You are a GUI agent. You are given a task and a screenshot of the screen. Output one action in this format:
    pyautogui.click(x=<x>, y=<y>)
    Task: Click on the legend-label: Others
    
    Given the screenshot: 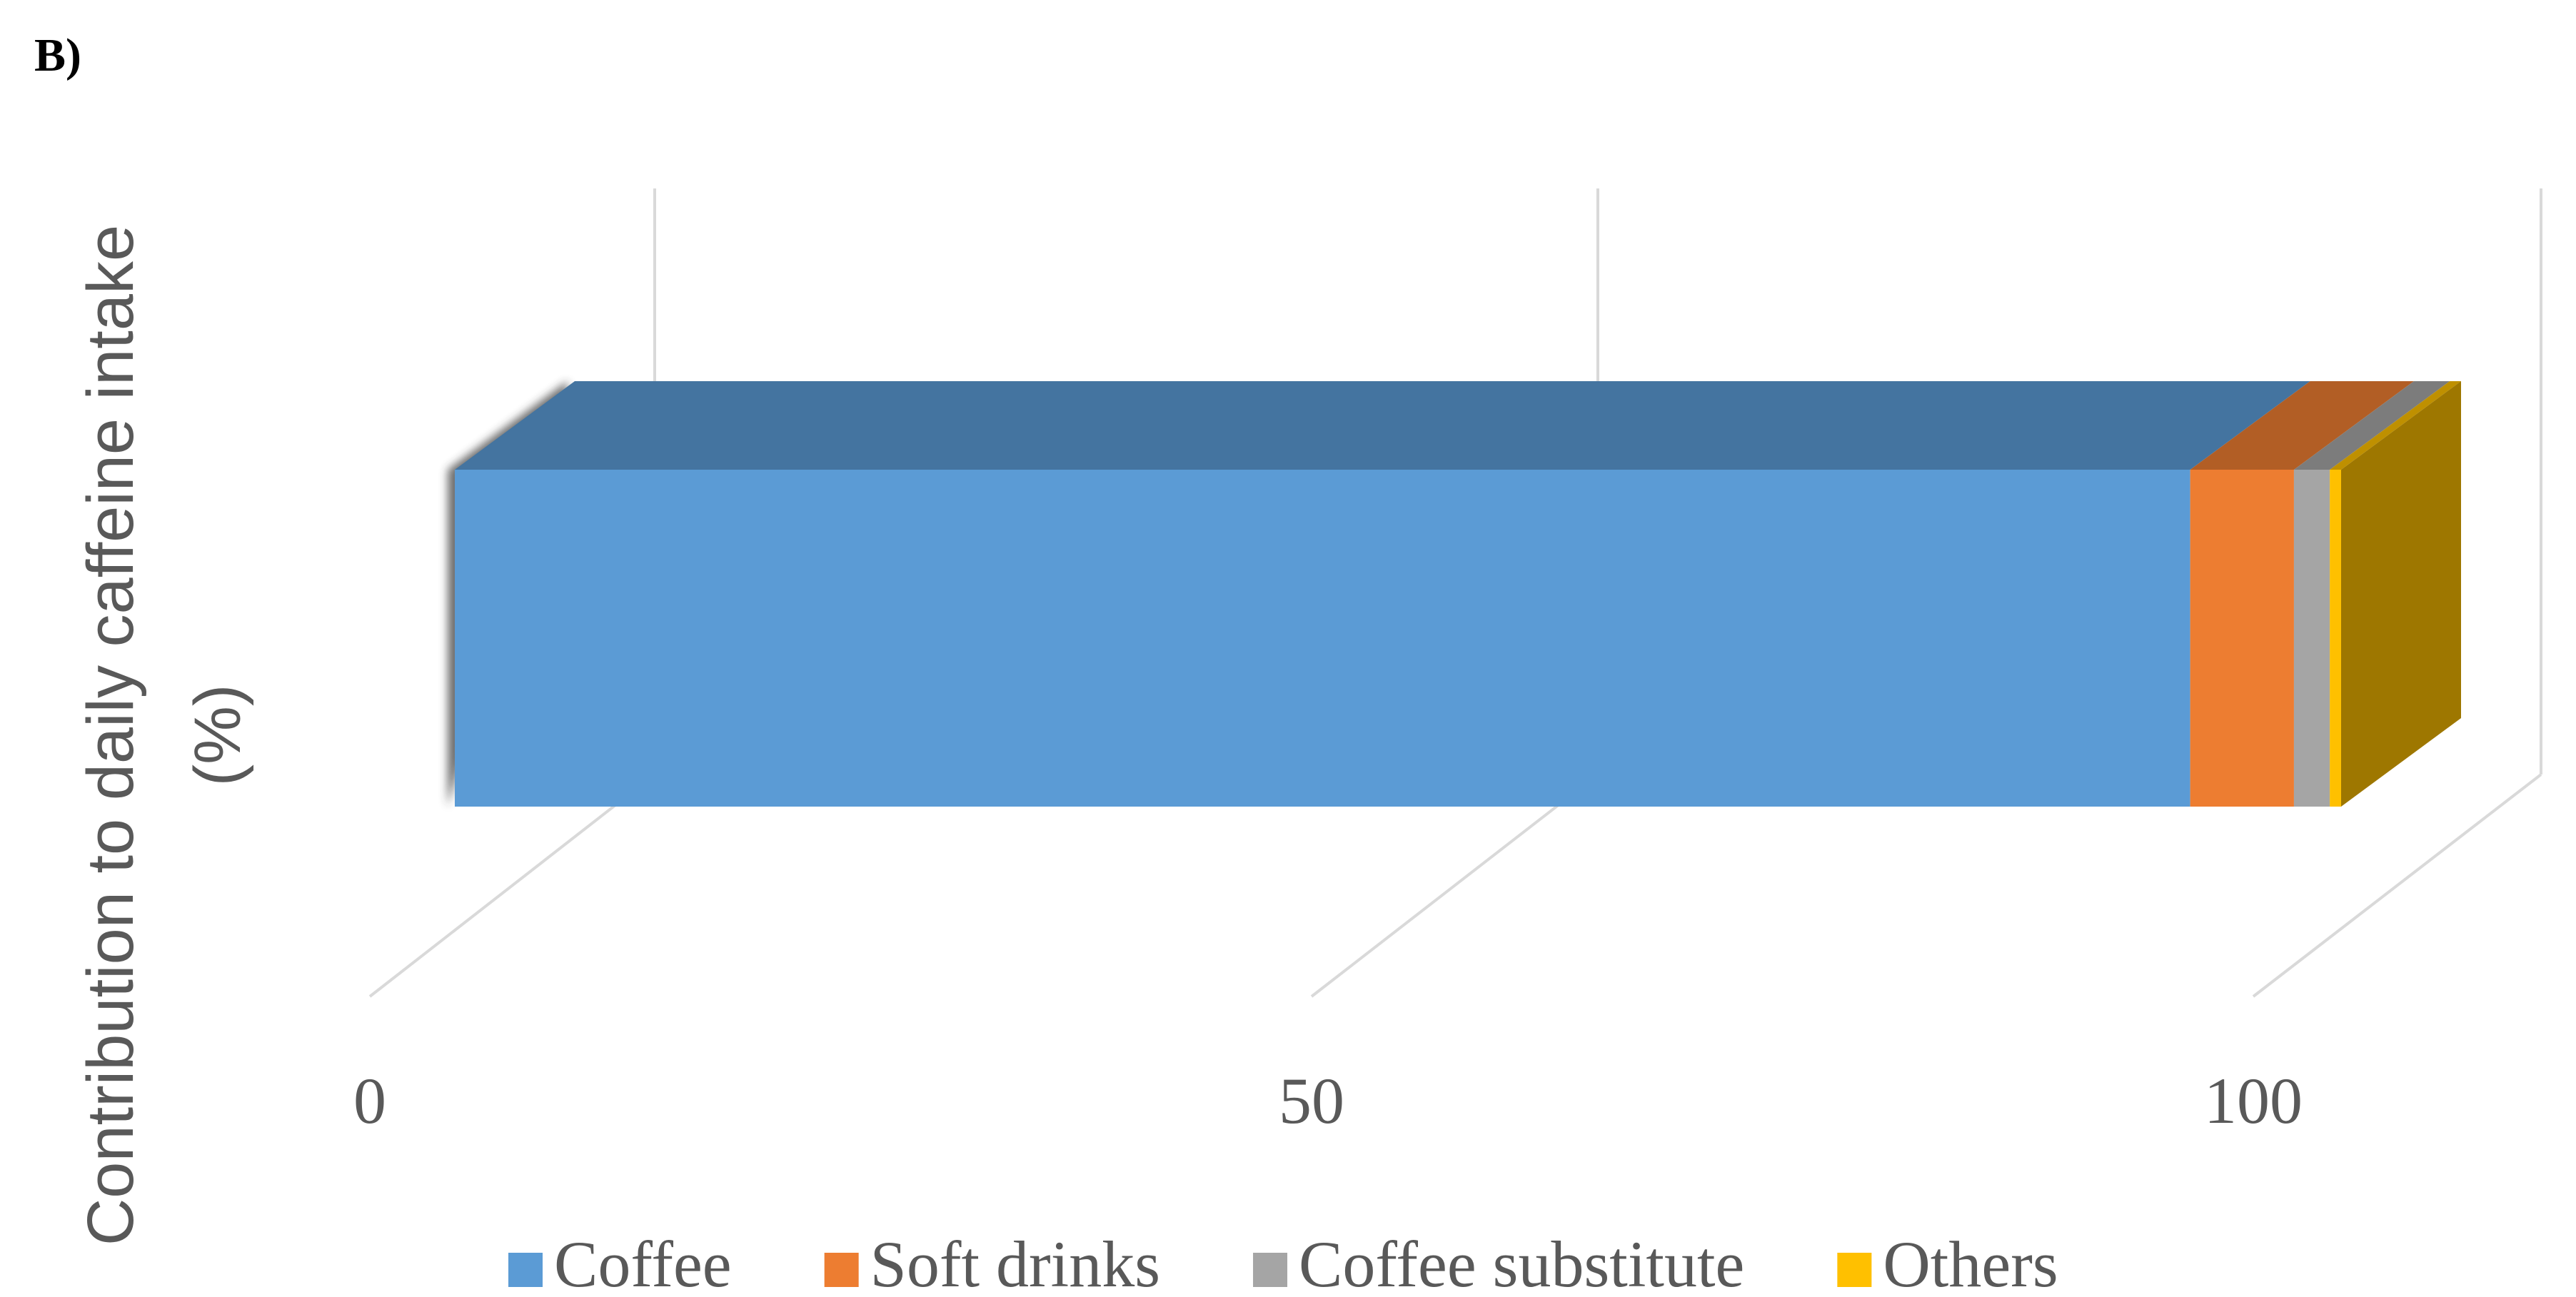 What is the action you would take?
    pyautogui.click(x=1971, y=1263)
    